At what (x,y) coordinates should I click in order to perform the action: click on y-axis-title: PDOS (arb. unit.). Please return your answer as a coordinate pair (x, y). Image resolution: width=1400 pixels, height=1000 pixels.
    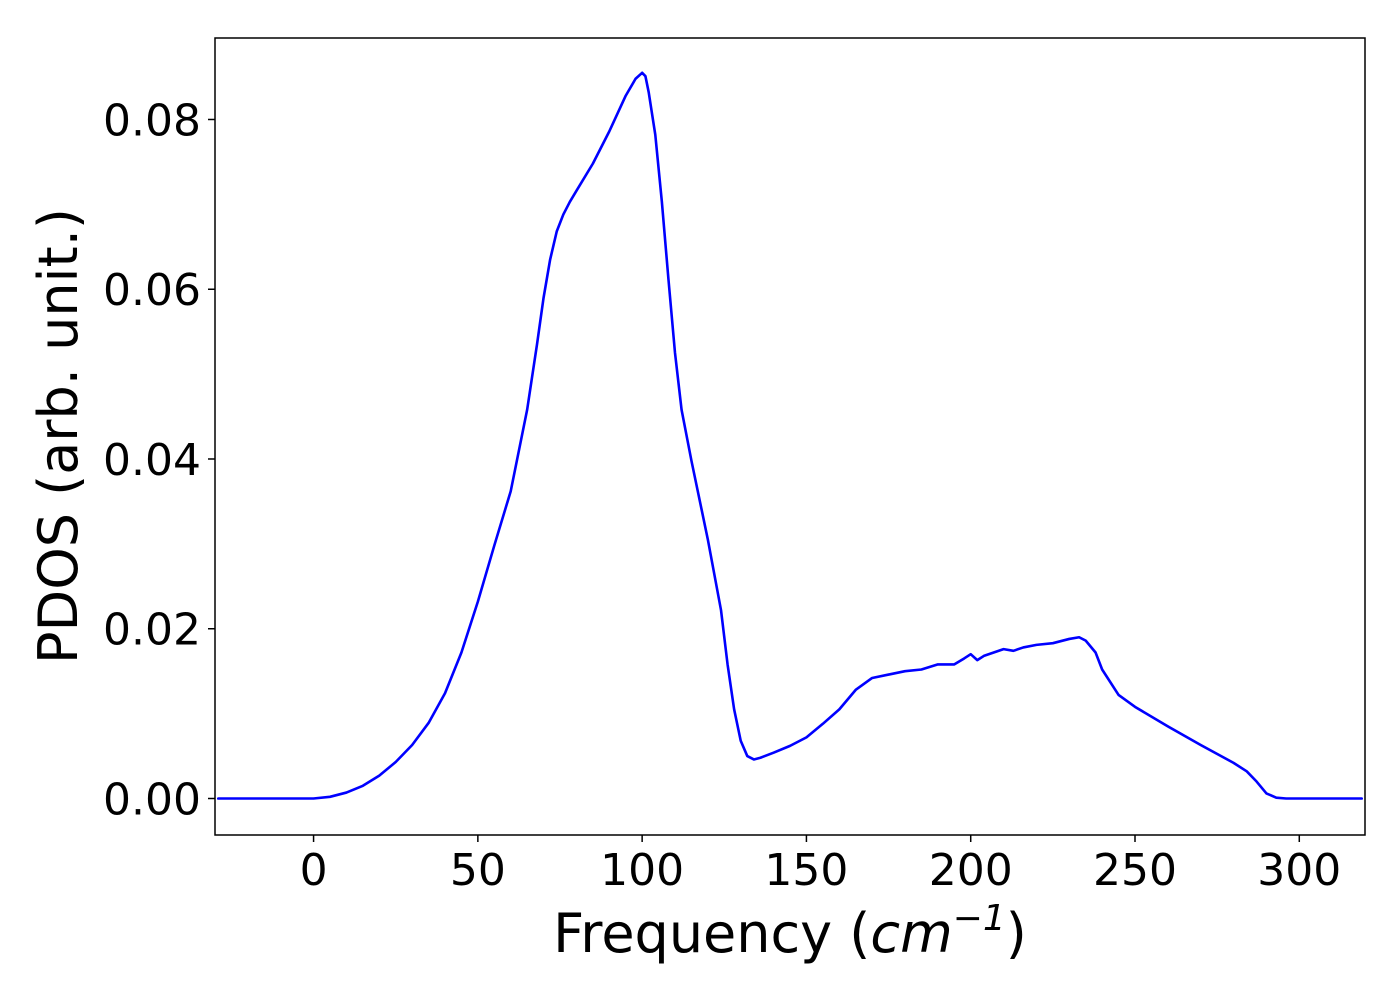
    Looking at the image, I should click on (58, 436).